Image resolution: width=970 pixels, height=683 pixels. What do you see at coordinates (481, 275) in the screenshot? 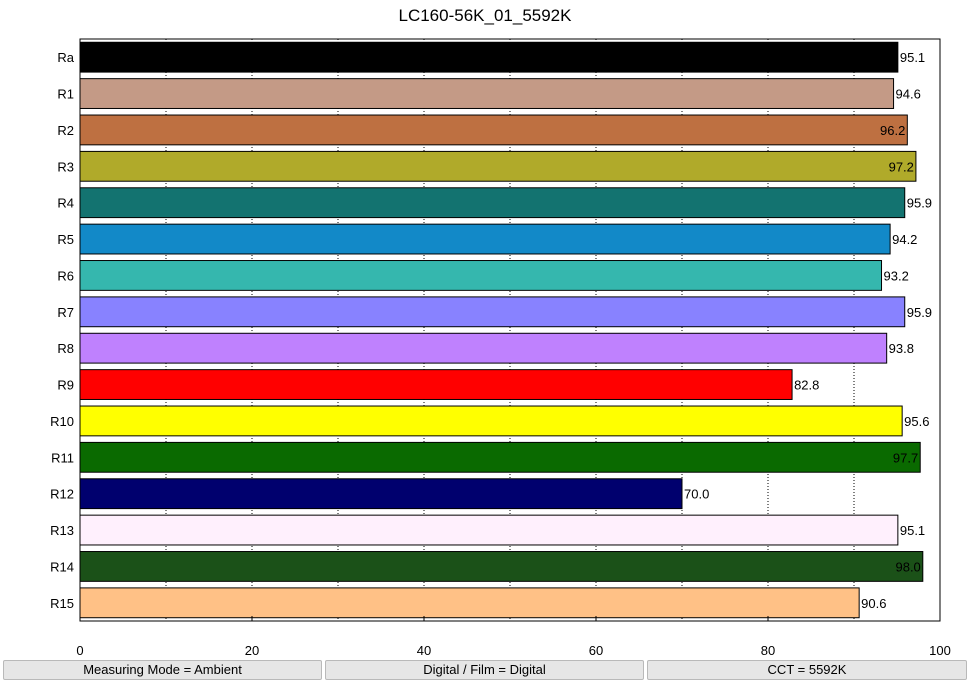
I see `bar-r6` at bounding box center [481, 275].